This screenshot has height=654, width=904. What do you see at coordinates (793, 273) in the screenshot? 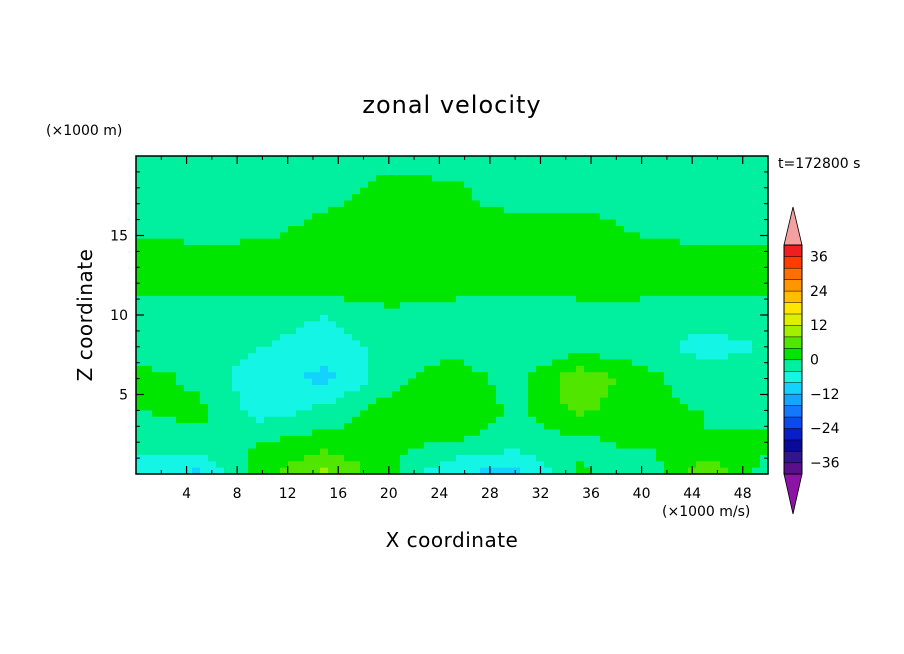
I see `colorbar-band` at bounding box center [793, 273].